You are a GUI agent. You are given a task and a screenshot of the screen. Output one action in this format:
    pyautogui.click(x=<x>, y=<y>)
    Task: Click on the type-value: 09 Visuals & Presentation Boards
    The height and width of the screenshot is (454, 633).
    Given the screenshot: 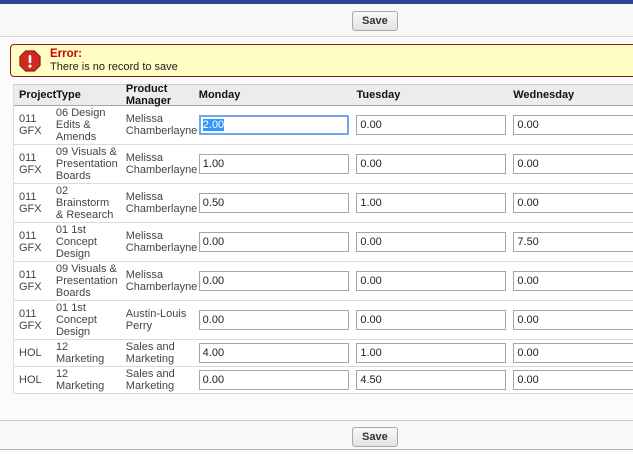 What is the action you would take?
    pyautogui.click(x=86, y=281)
    